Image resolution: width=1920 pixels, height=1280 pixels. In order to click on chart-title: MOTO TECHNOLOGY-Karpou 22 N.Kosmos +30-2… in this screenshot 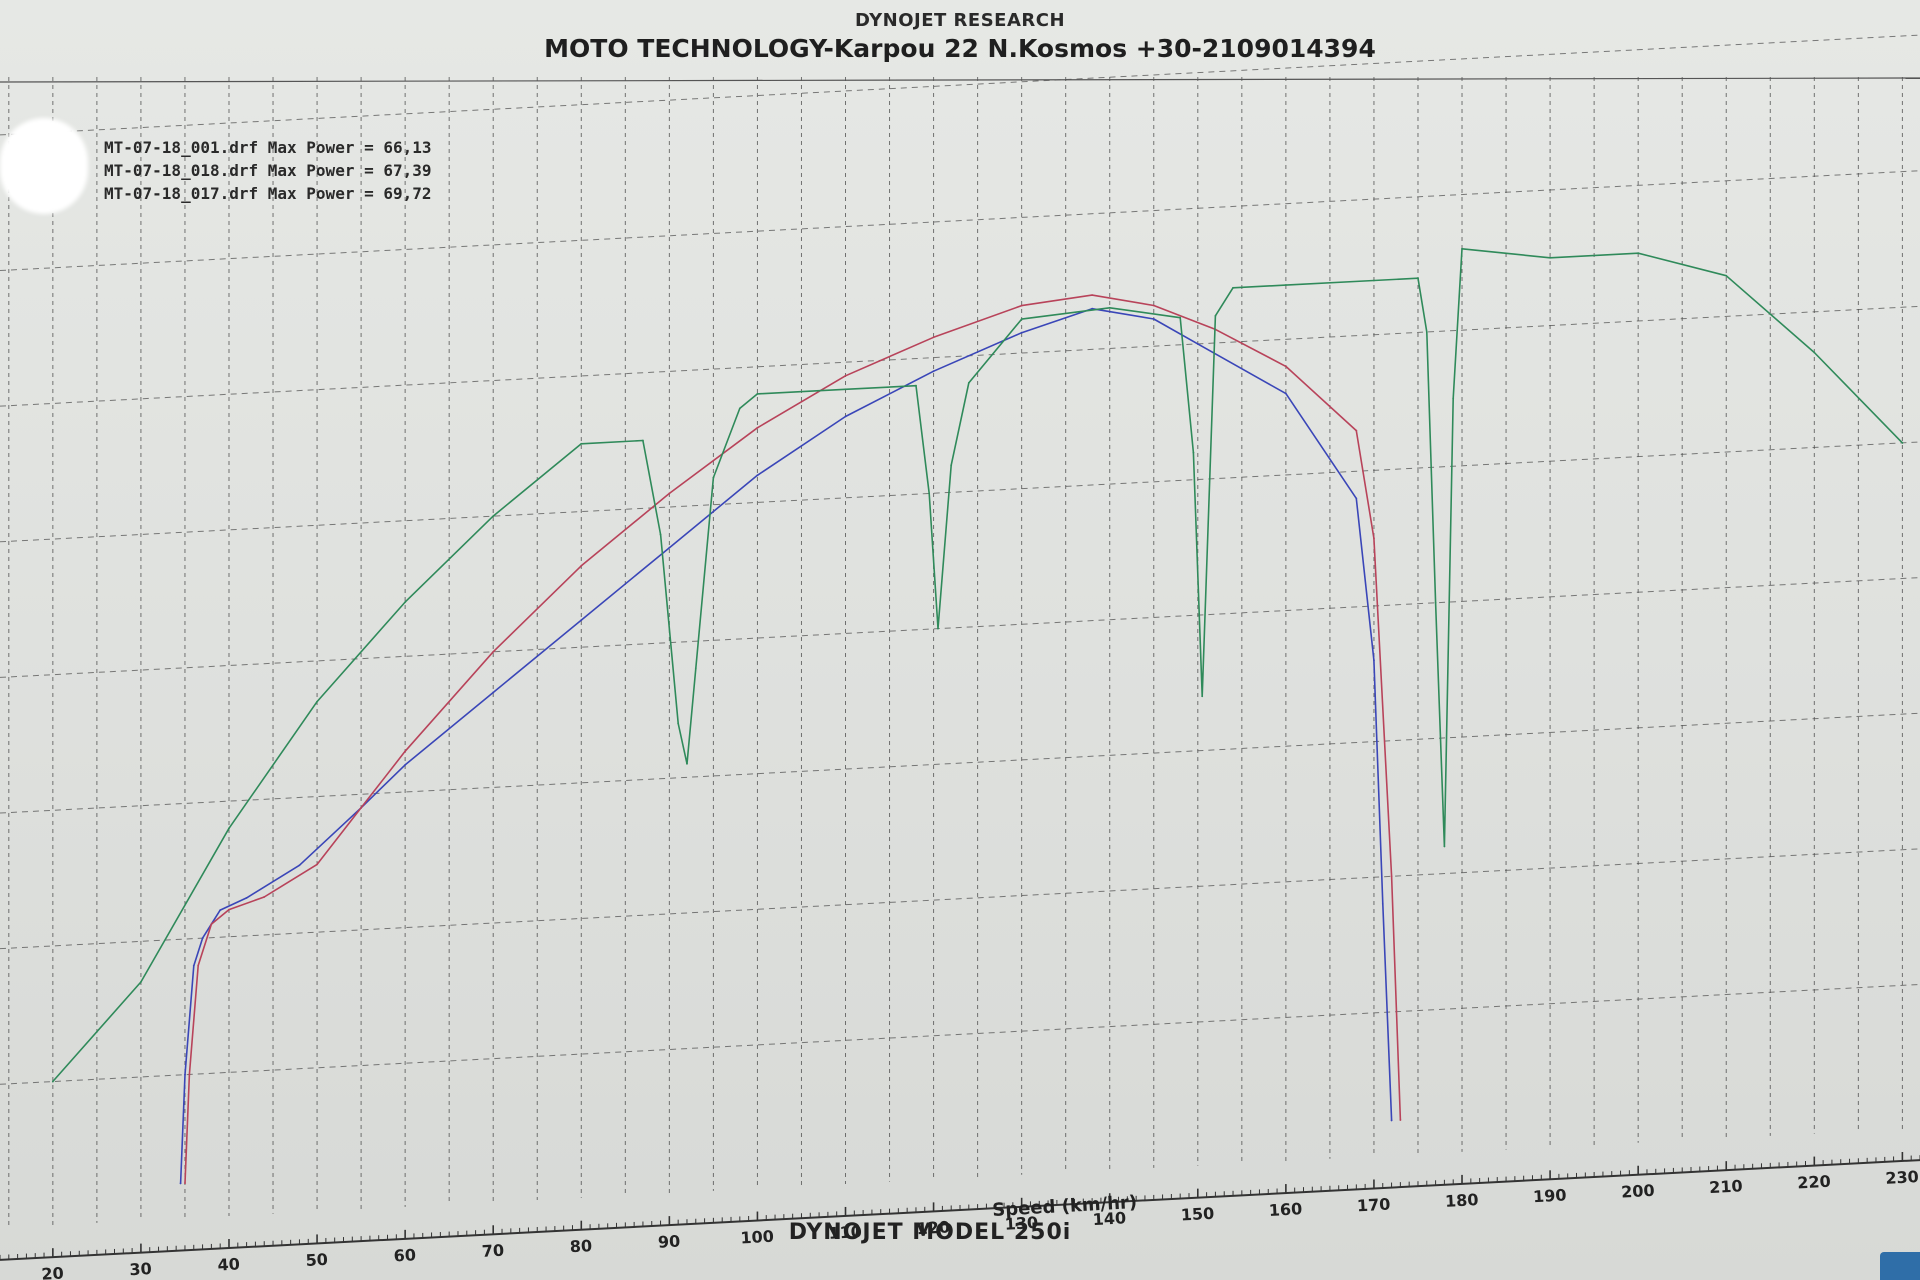, I will do `click(960, 48)`.